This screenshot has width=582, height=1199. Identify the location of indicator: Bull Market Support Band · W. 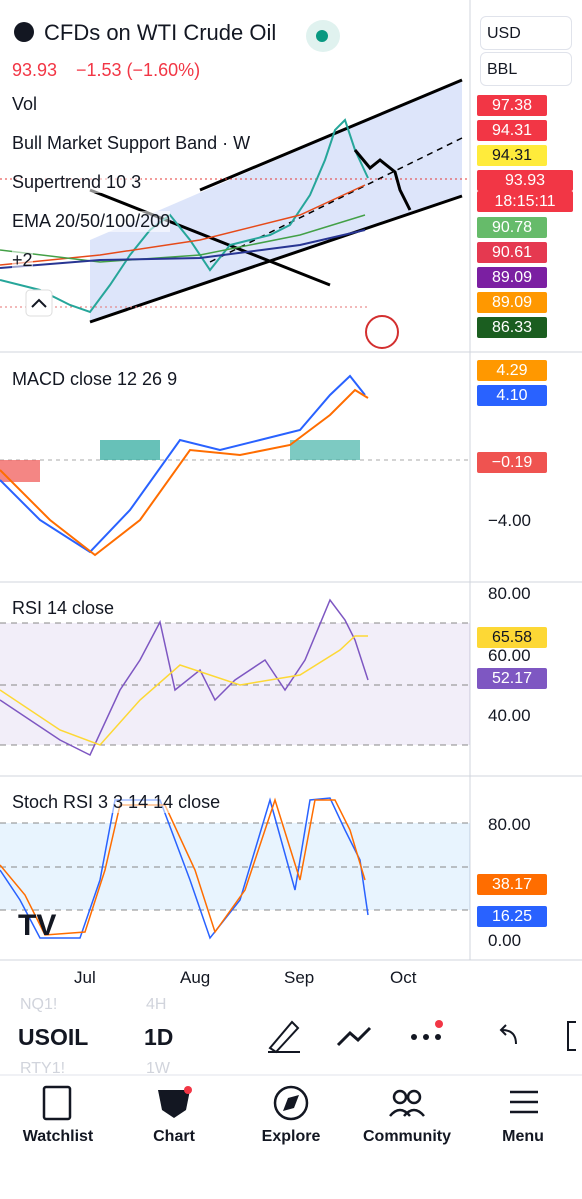
(131, 143).